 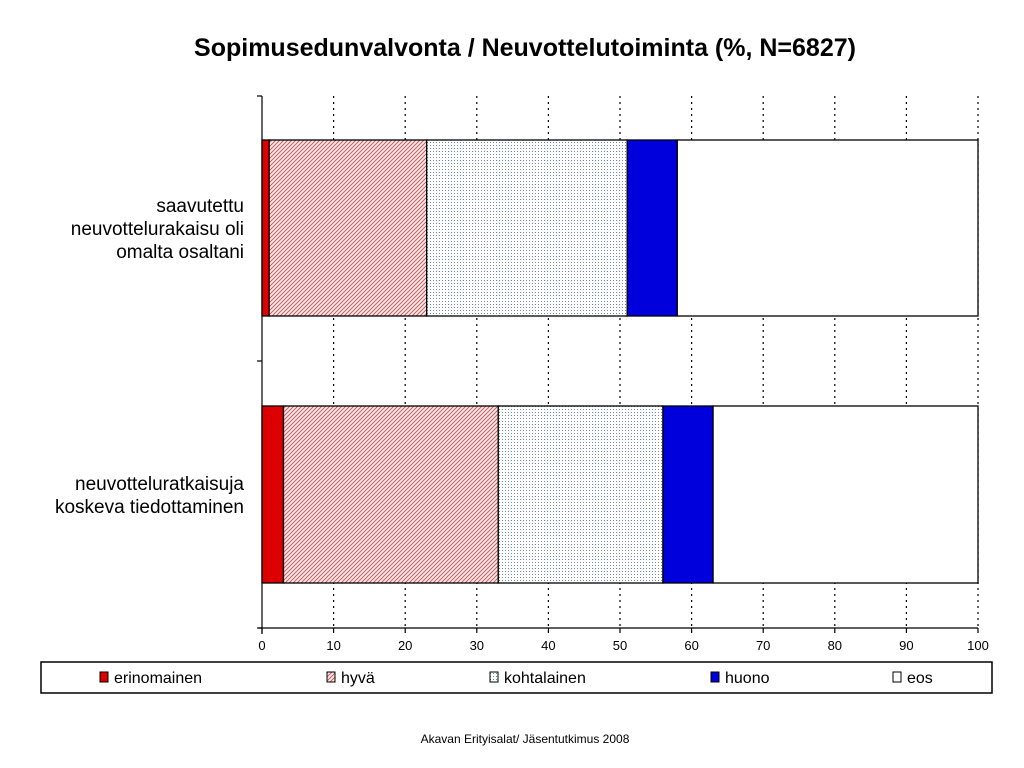 I want to click on x-tick-label: 20, so click(x=405, y=645).